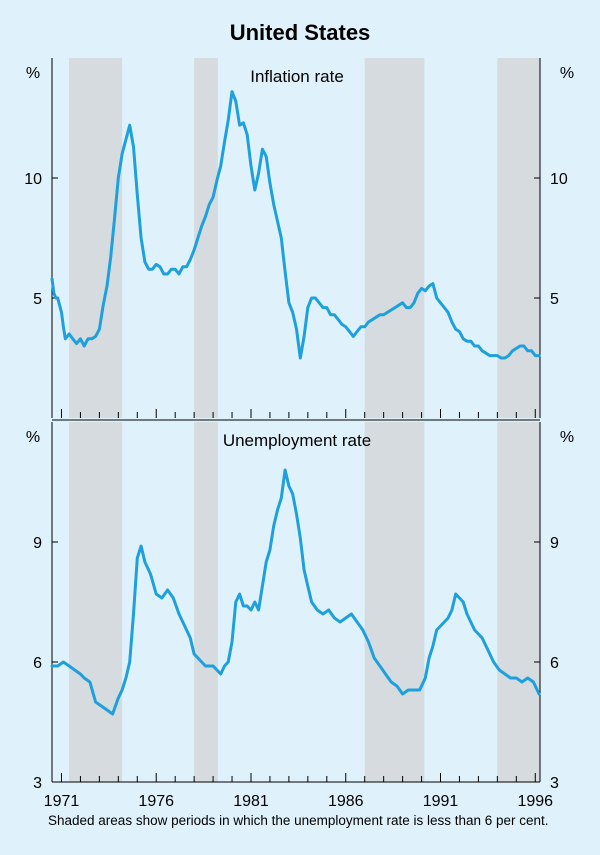 The width and height of the screenshot is (600, 855). Describe the element at coordinates (251, 801) in the screenshot. I see `x-tick-label: 1981` at that location.